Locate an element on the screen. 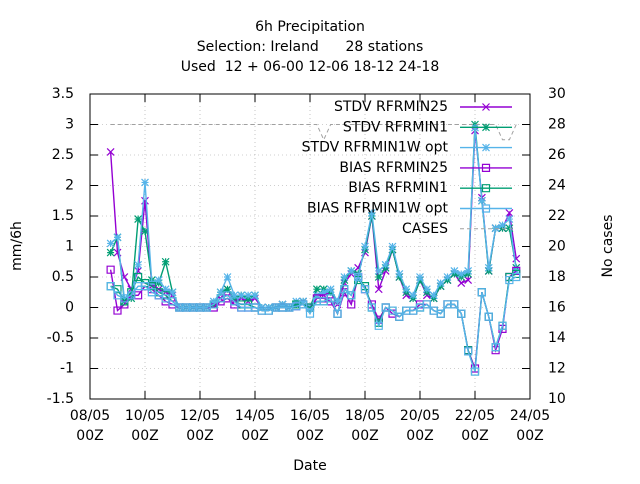 This screenshot has width=640, height=484. chart-subtitle: Used 12 + 06-00 12-06 18-12 24-18 is located at coordinates (310, 67).